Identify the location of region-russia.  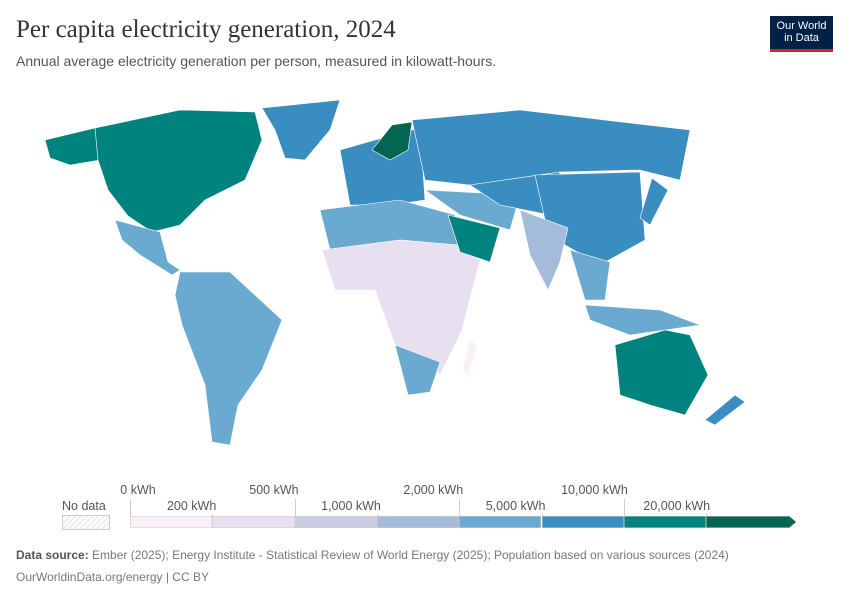
(551, 147).